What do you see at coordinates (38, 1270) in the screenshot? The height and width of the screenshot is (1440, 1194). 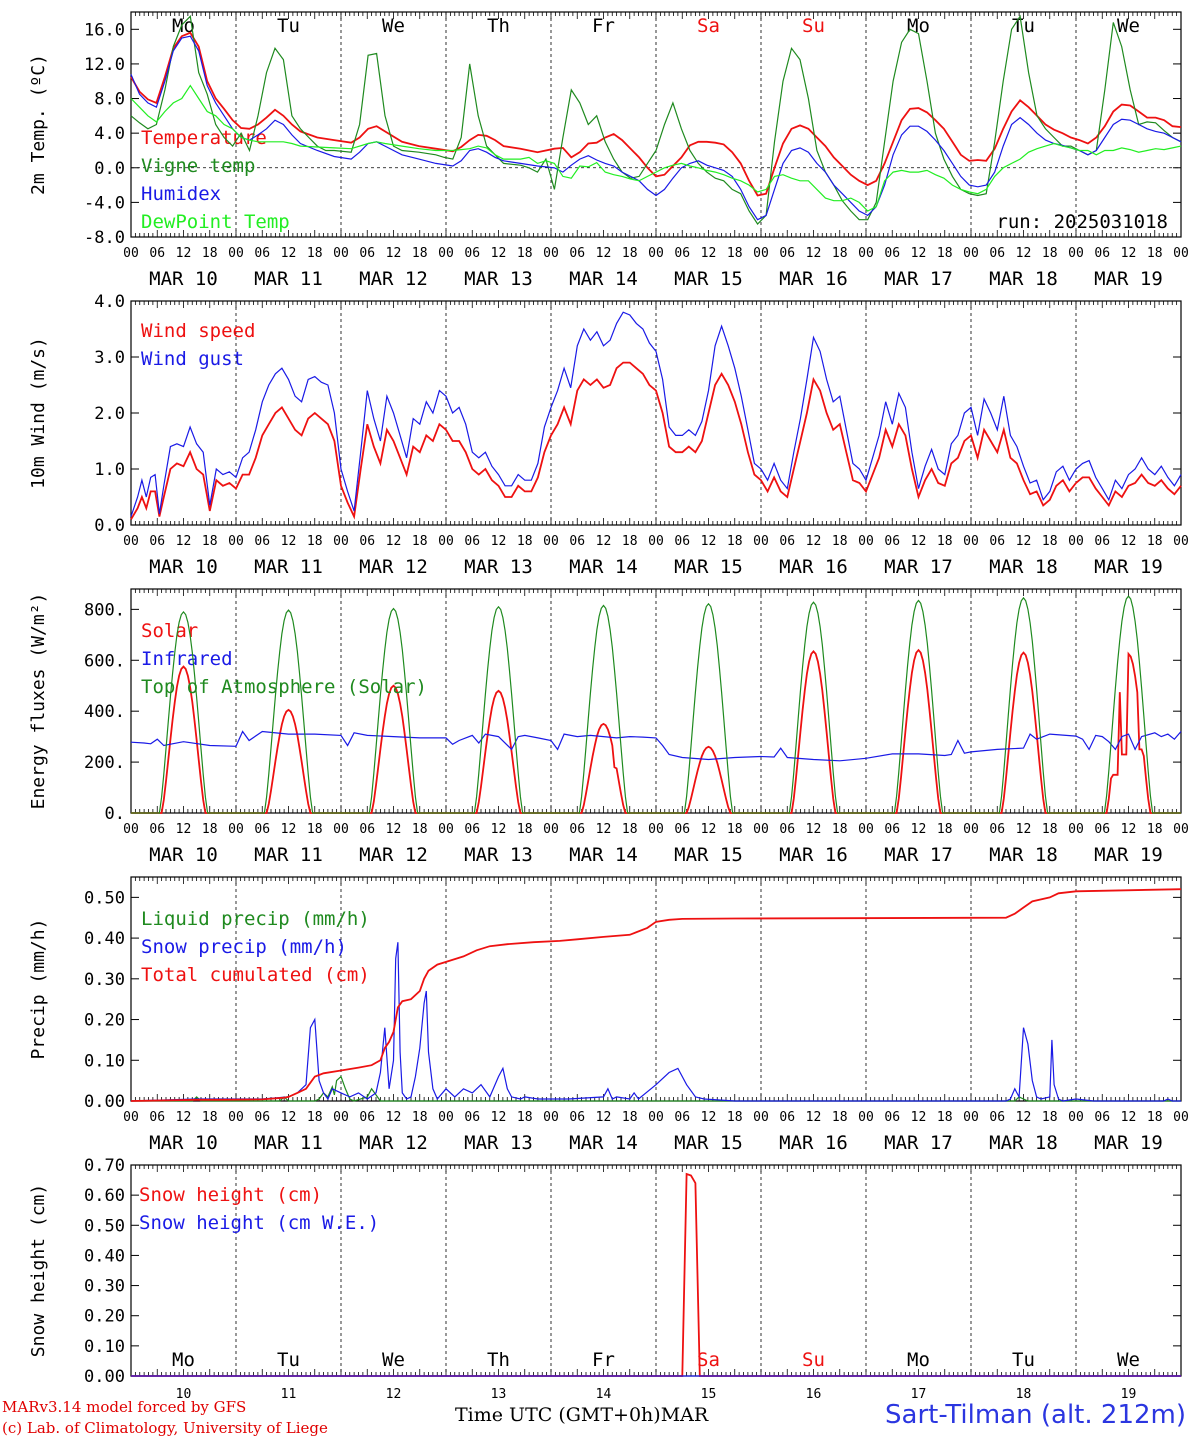 I see `y-axis-label: Snow height (cm)` at bounding box center [38, 1270].